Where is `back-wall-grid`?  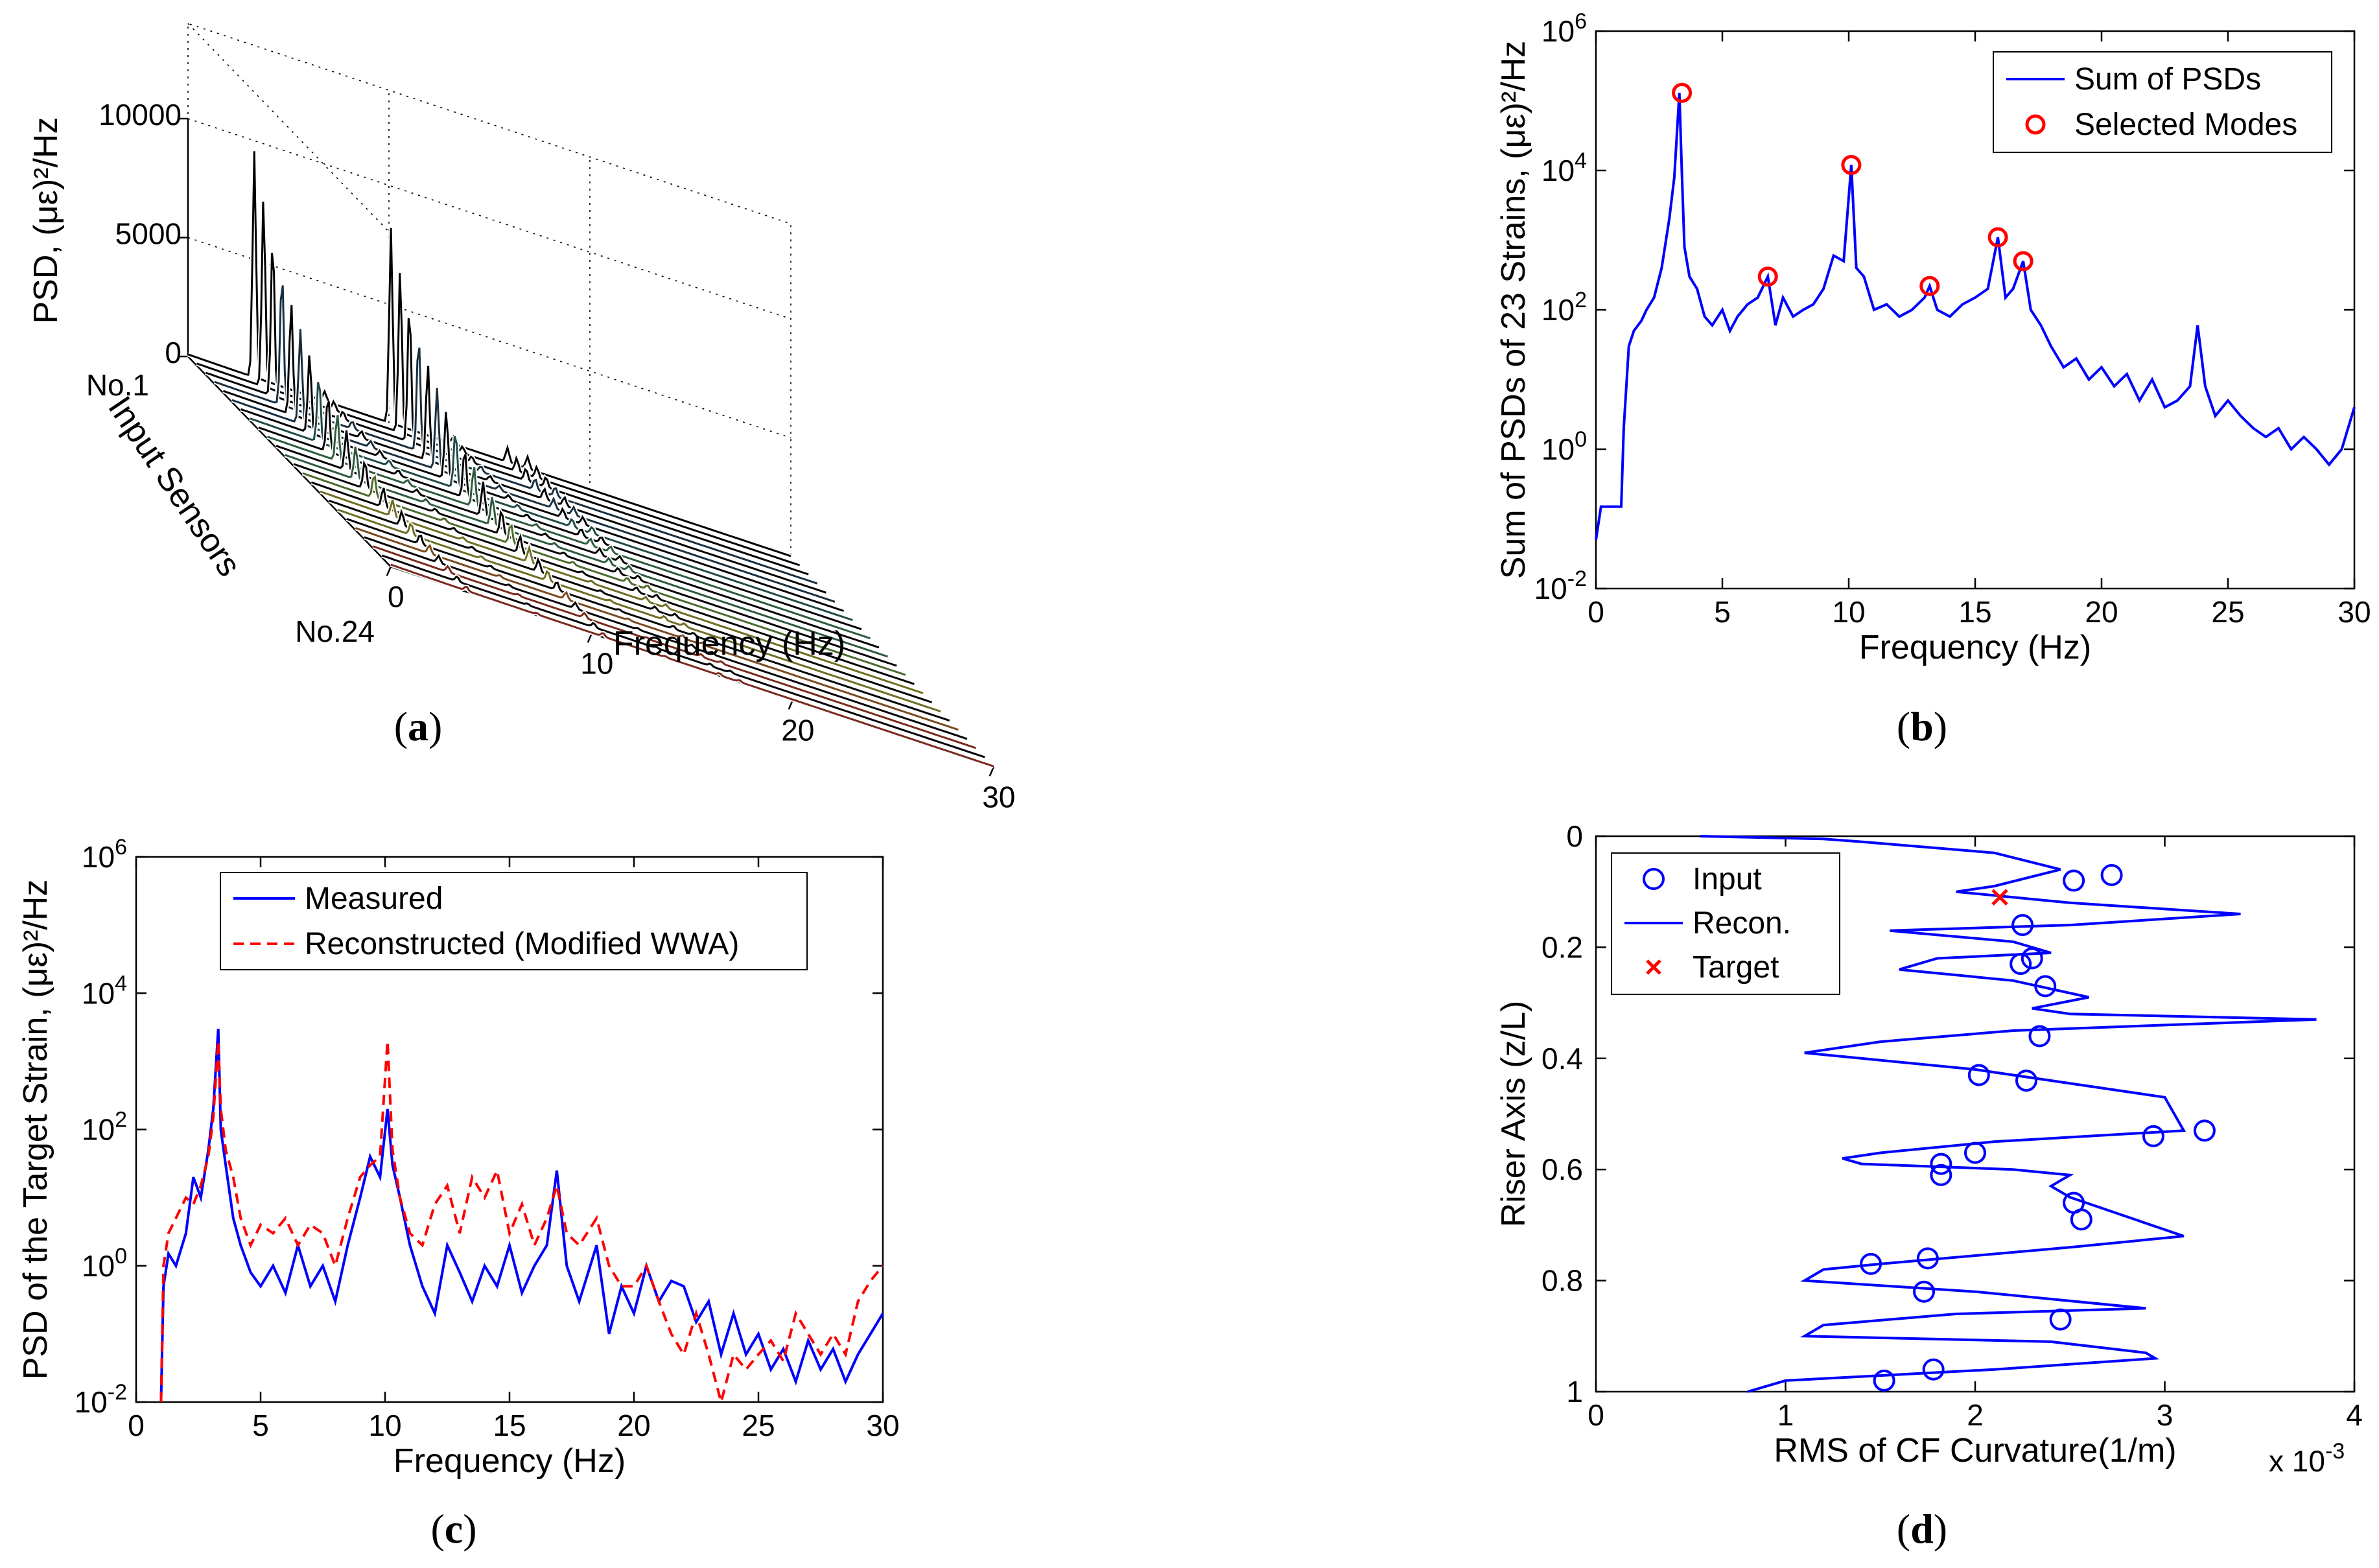
back-wall-grid is located at coordinates (489, 290).